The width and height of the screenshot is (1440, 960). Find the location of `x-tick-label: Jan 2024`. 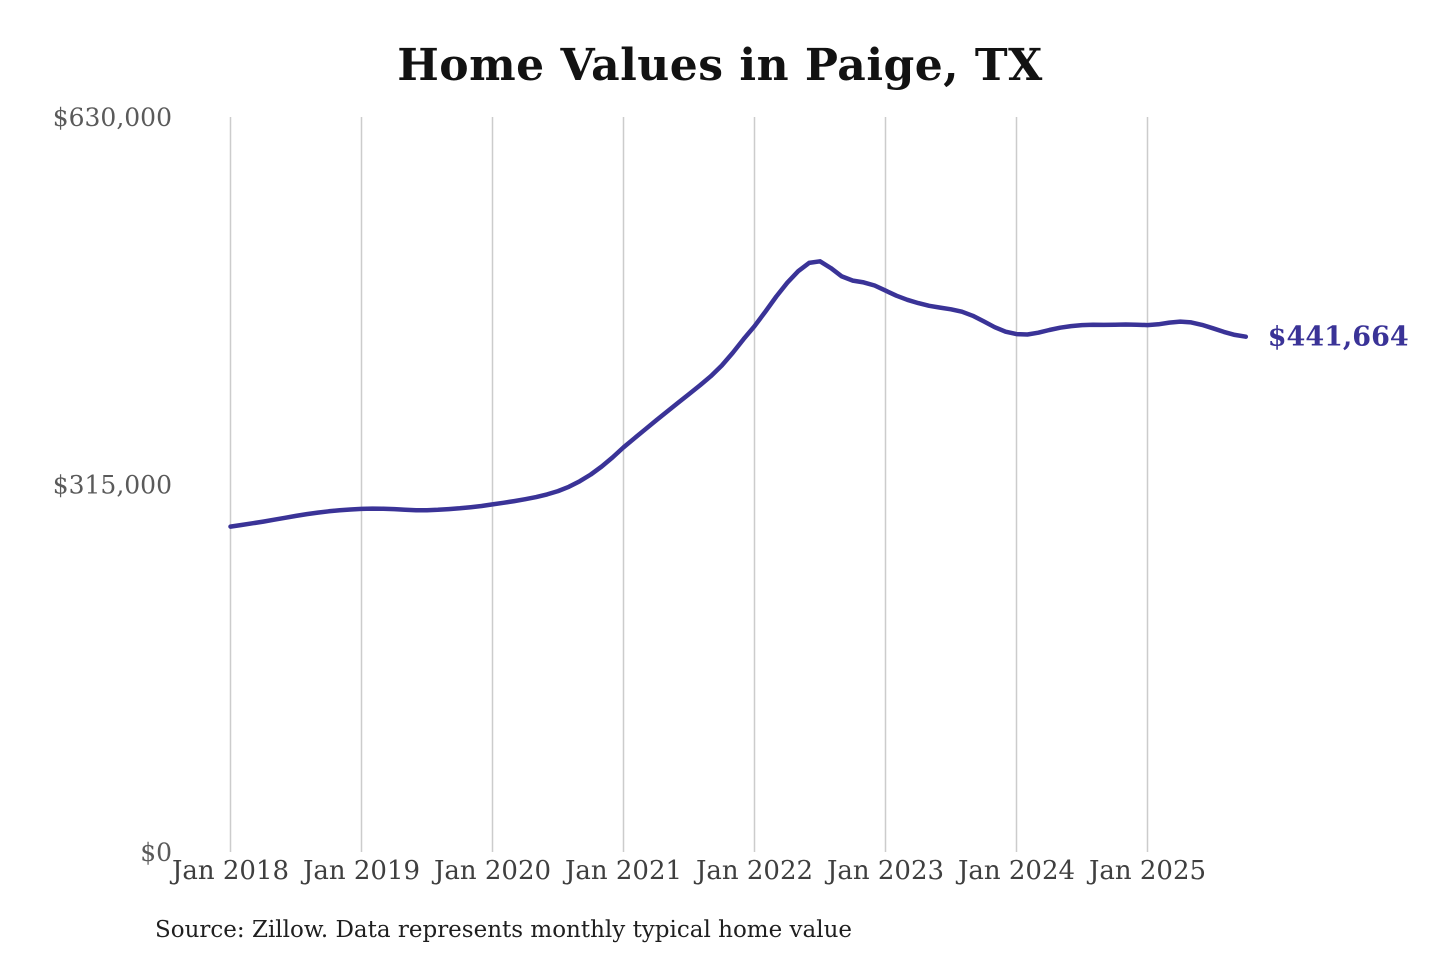

x-tick-label: Jan 2024 is located at coordinates (1015, 871).